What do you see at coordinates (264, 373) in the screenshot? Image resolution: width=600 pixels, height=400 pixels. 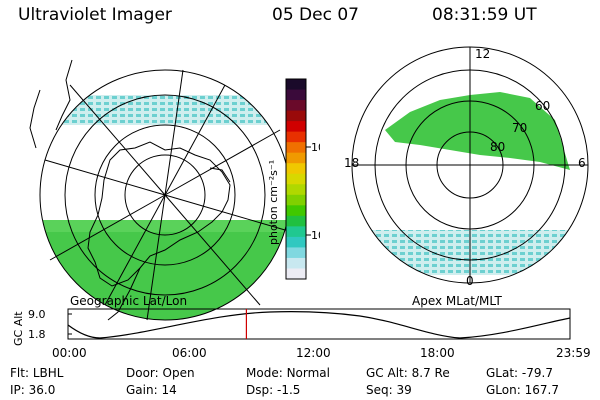 I see `mode-label: Mode:` at bounding box center [264, 373].